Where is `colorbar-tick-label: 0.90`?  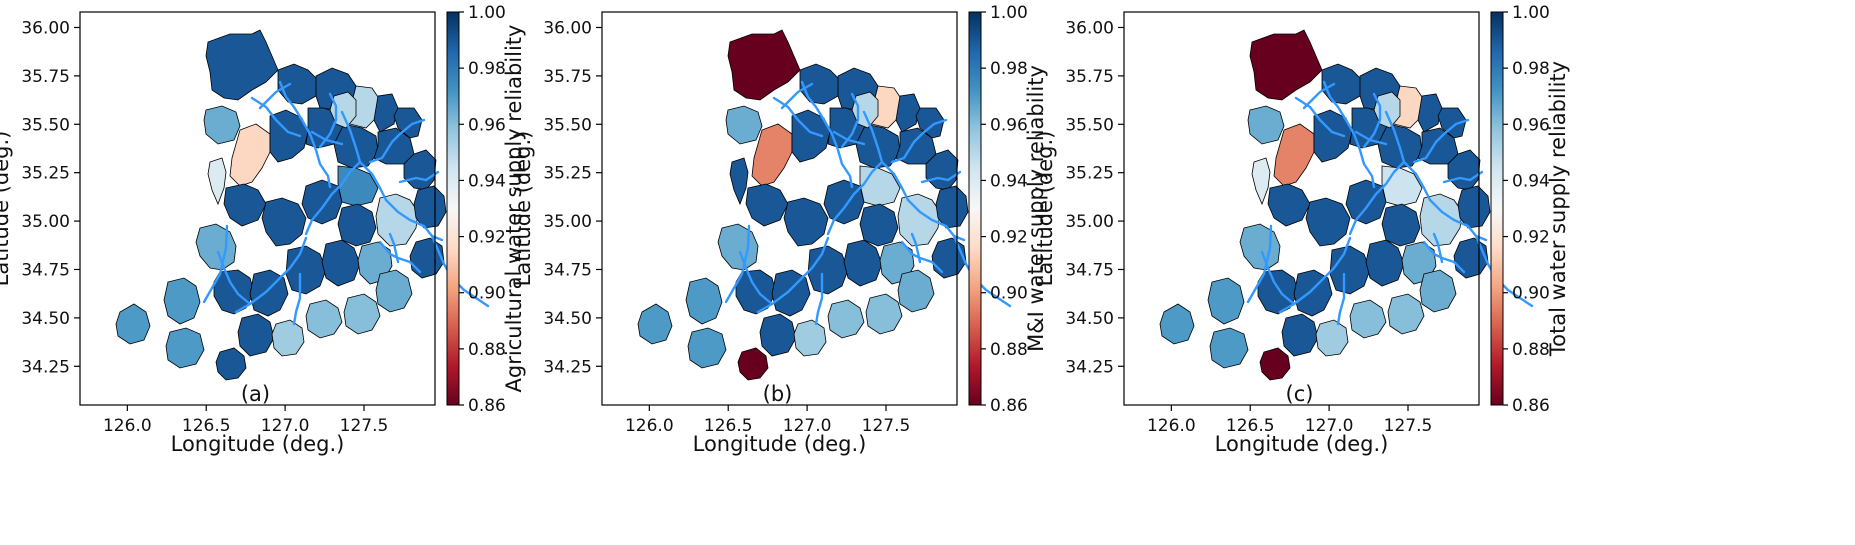 colorbar-tick-label: 0.90 is located at coordinates (1009, 294).